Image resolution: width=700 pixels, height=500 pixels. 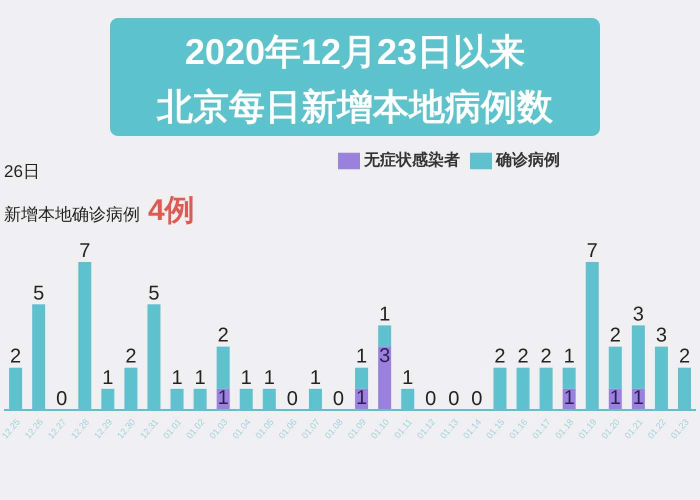 What do you see at coordinates (528, 161) in the screenshot?
I see `legend-label: 确诊病例` at bounding box center [528, 161].